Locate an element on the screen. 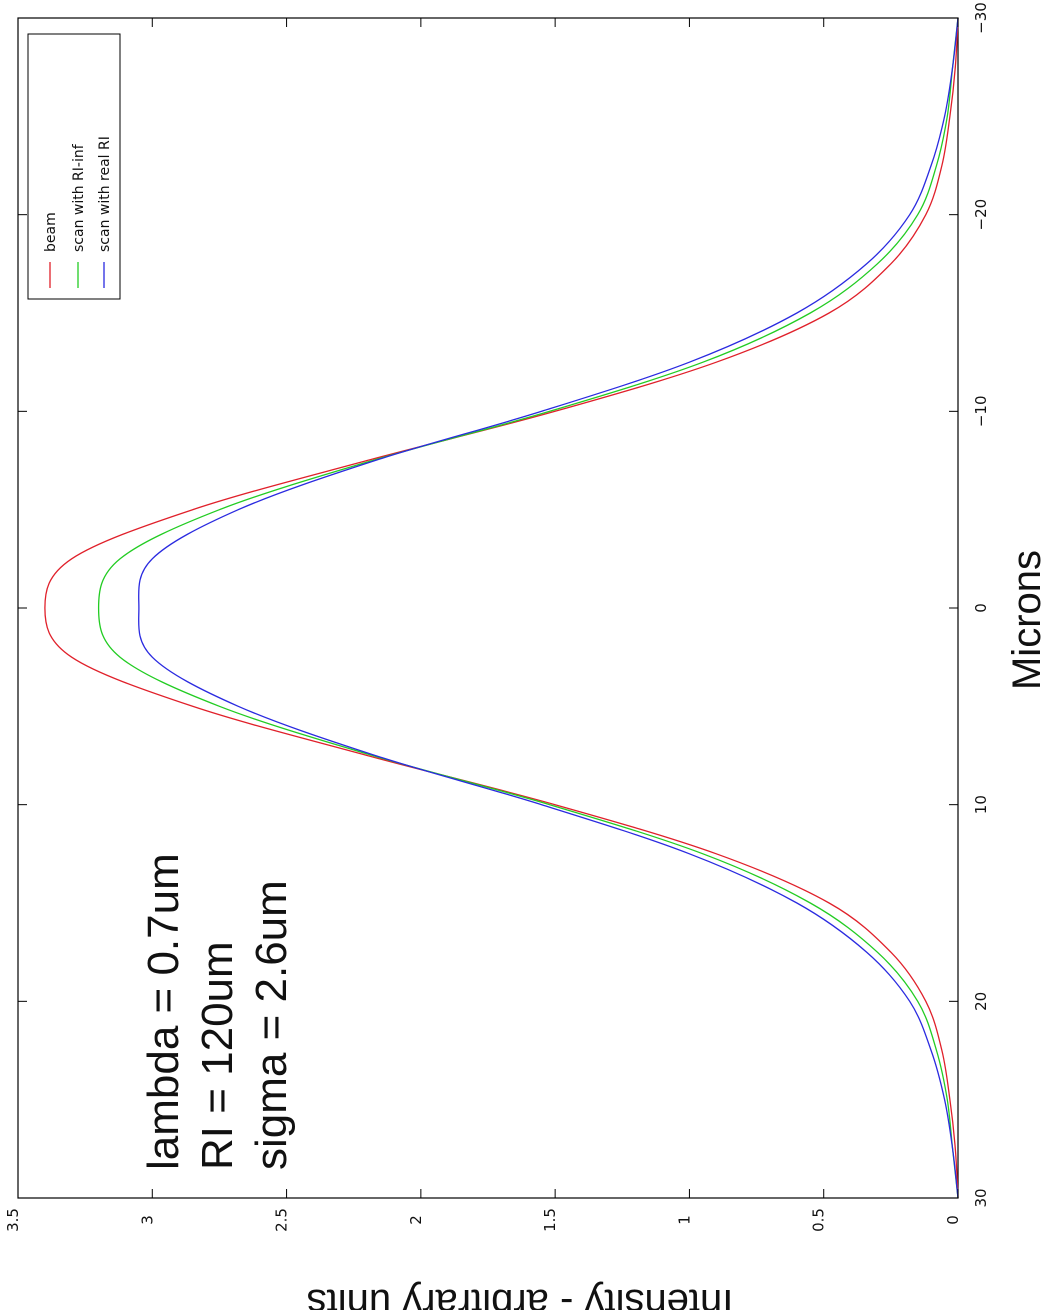 This screenshot has width=1053, height=1310. legend-box is located at coordinates (74, 166).